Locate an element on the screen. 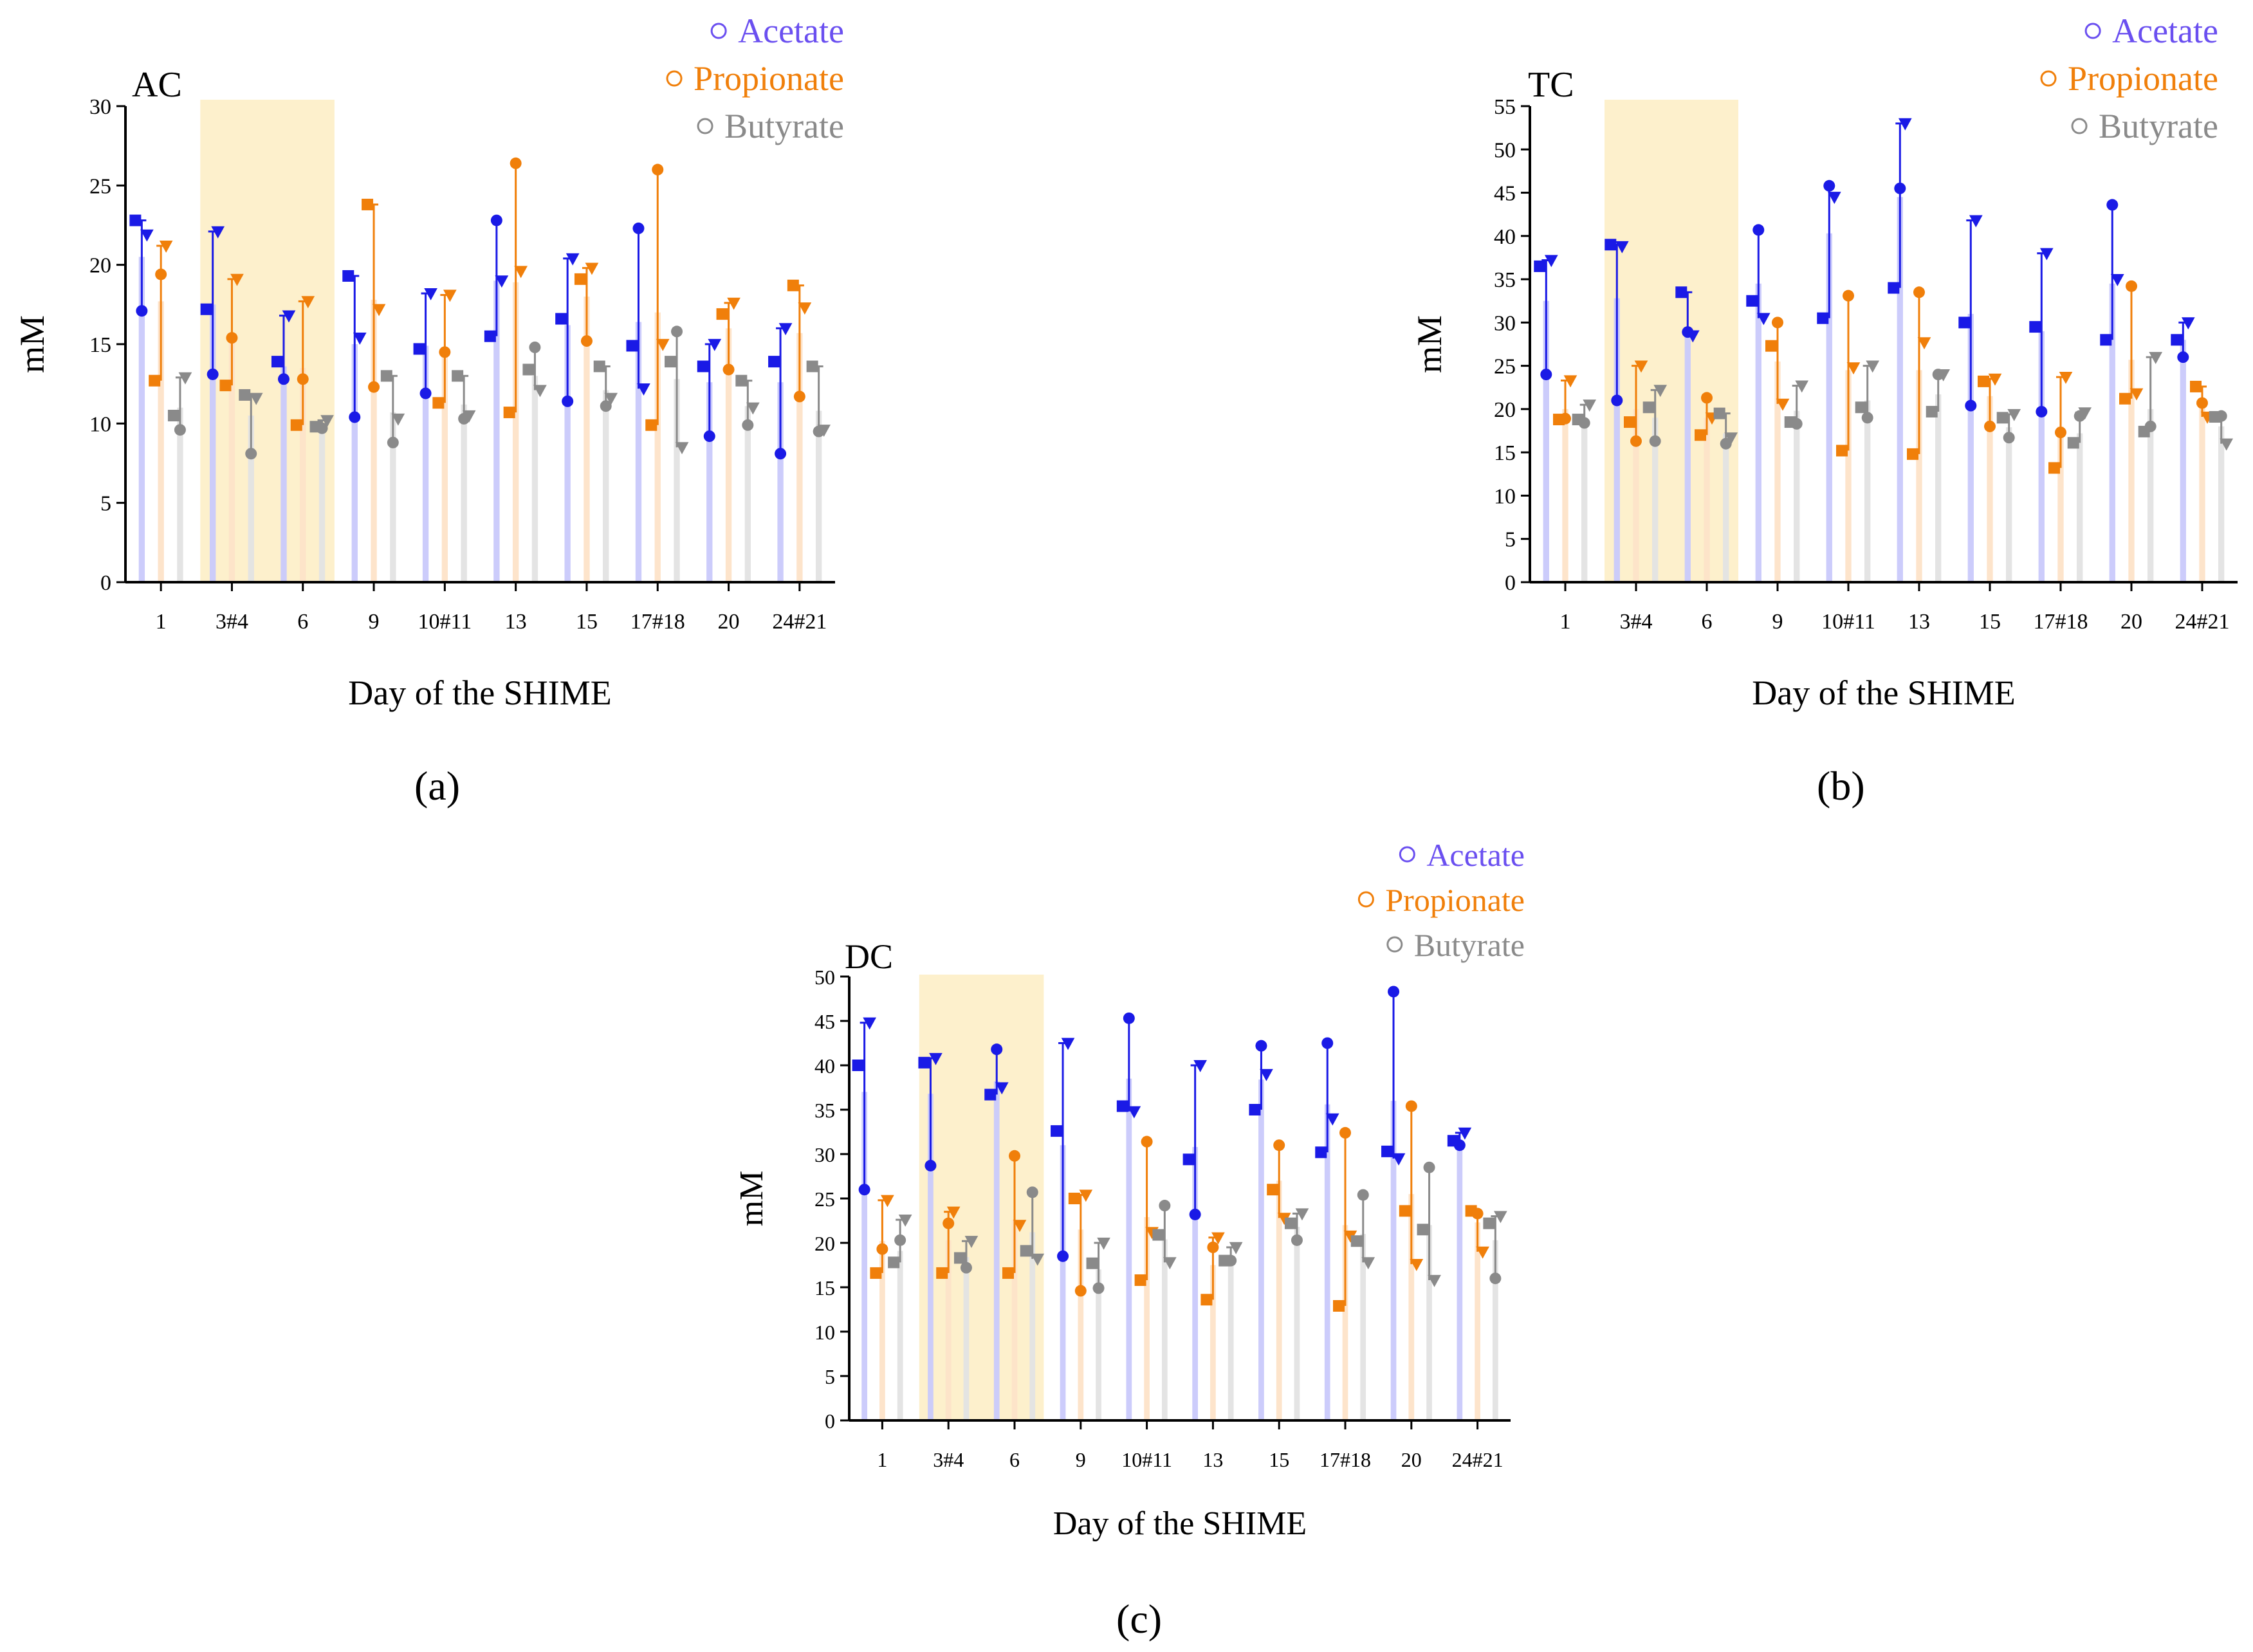 The height and width of the screenshot is (1652, 2253). panel-title: DC is located at coordinates (869, 956).